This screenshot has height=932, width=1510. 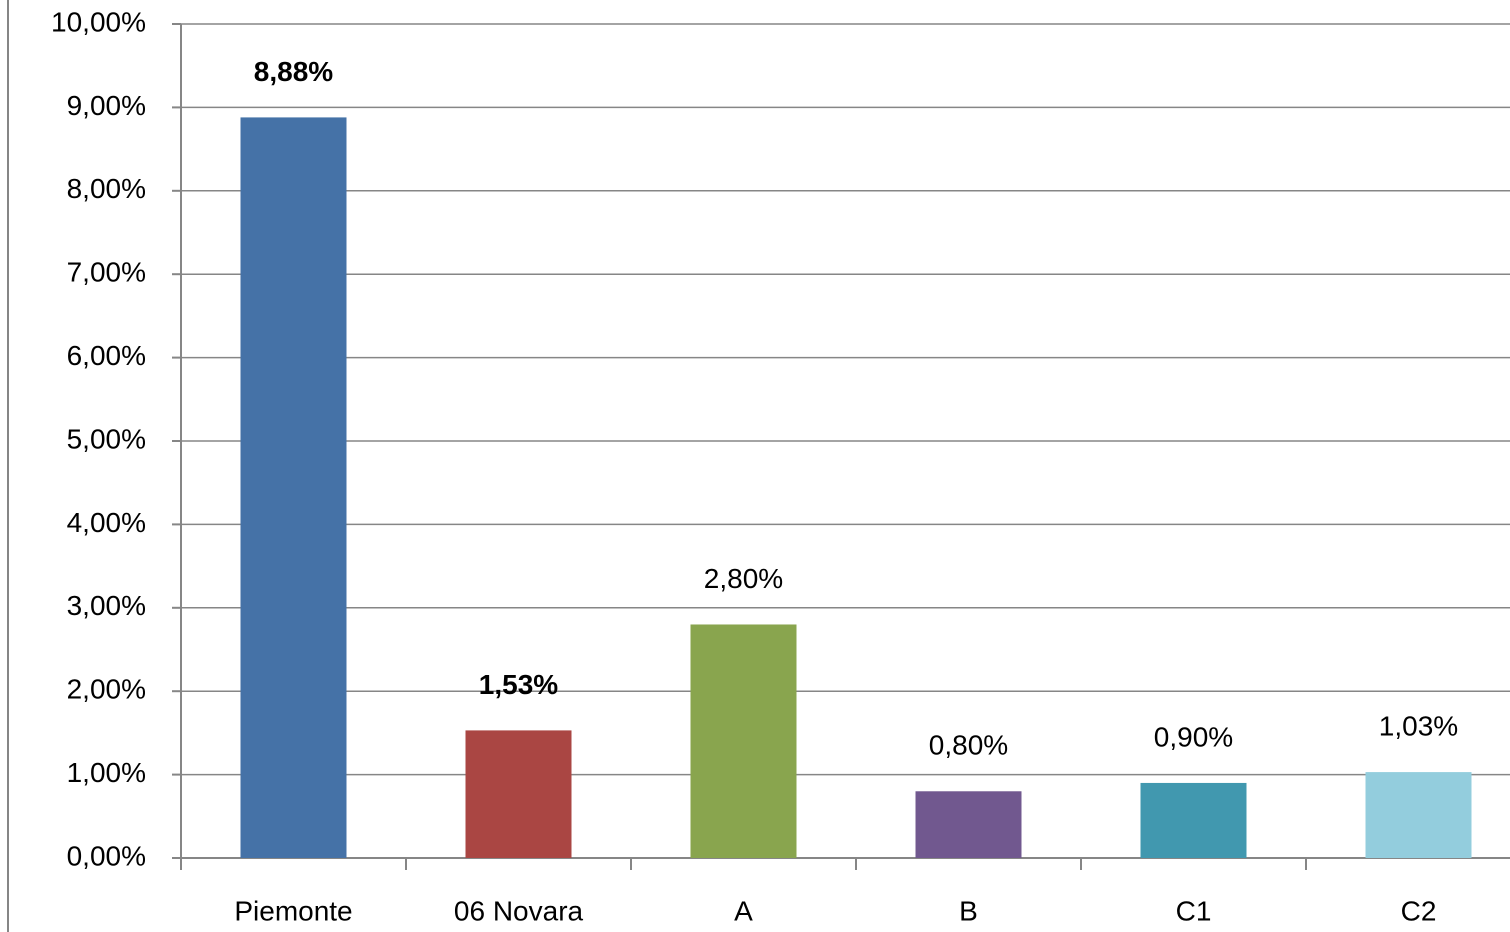 What do you see at coordinates (293, 910) in the screenshot?
I see `x-tick-label: Piemonte` at bounding box center [293, 910].